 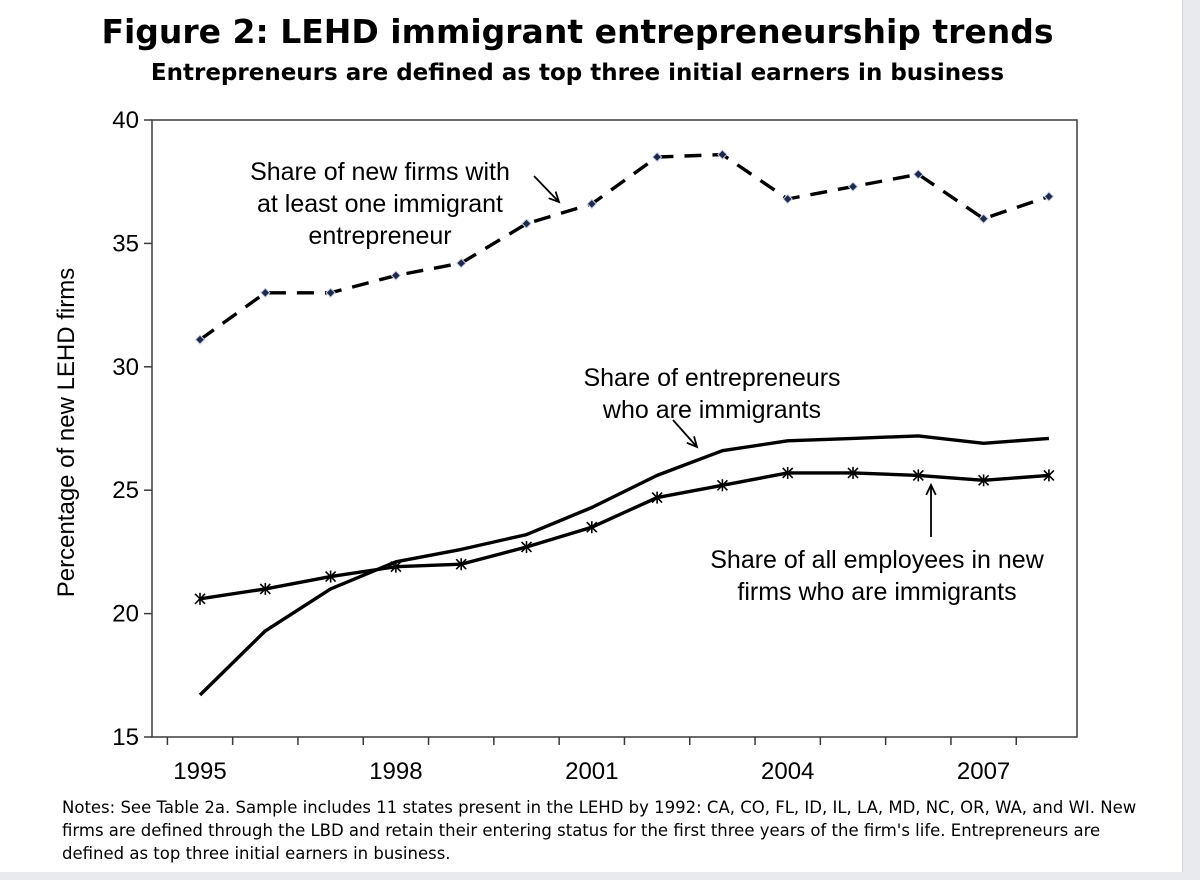 I want to click on y-tick-label: 25, so click(x=125, y=490).